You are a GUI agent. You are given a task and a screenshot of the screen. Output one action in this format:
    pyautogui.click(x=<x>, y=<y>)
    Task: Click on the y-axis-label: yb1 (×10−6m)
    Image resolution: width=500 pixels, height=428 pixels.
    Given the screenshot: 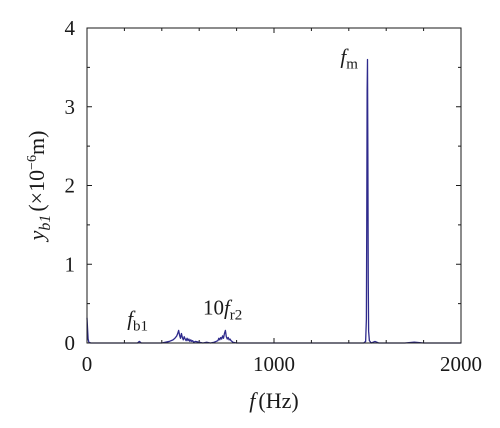 What is the action you would take?
    pyautogui.click(x=39, y=187)
    